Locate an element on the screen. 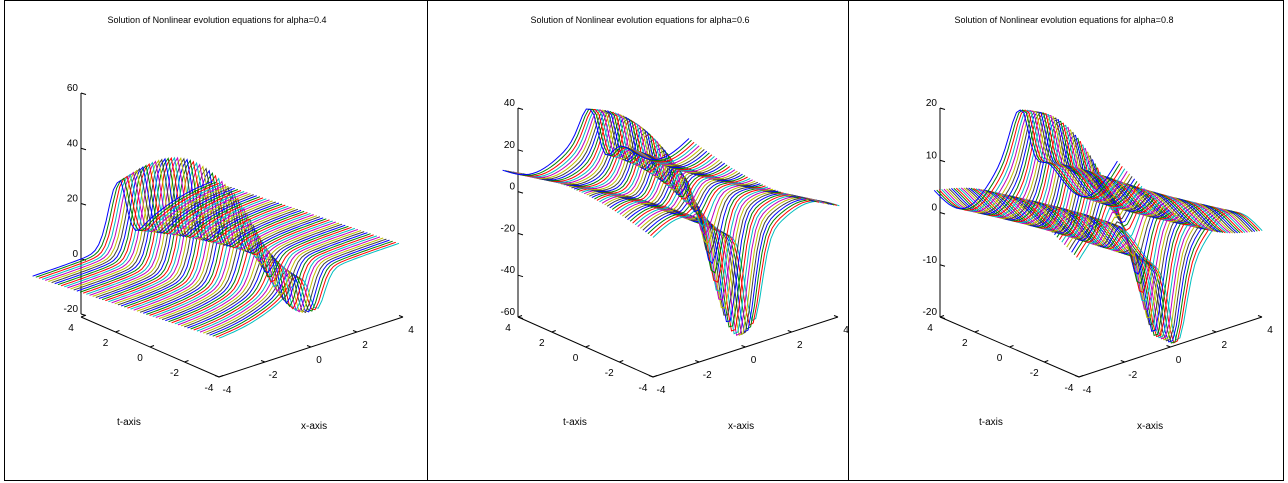 This screenshot has height=483, width=1288. z-tick-label: -60 is located at coordinates (508, 312).